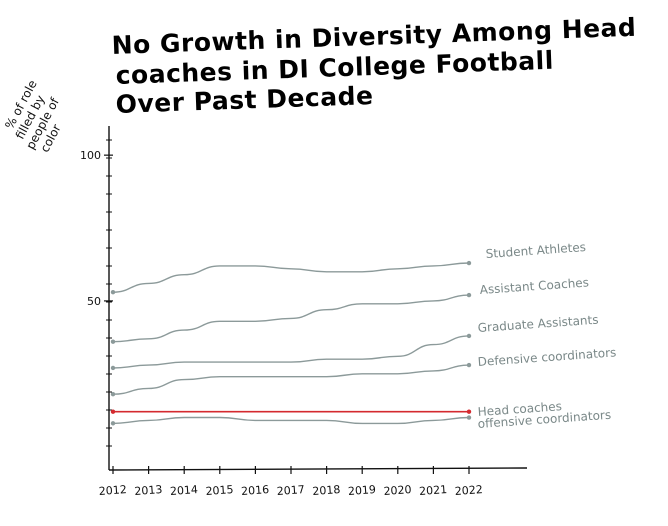  Describe the element at coordinates (469, 417) in the screenshot. I see `series-end-point-offensive-coordinators` at that location.